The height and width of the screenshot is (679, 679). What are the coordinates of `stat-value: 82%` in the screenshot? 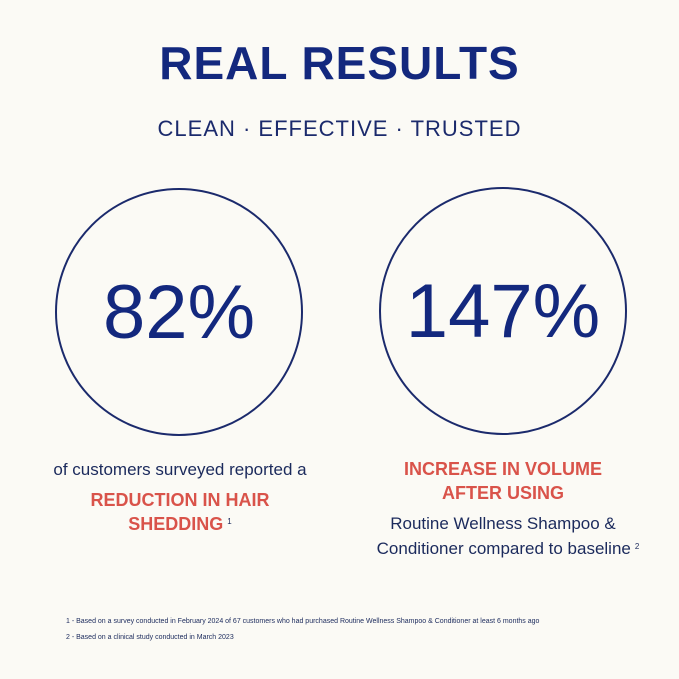 It's located at (179, 312).